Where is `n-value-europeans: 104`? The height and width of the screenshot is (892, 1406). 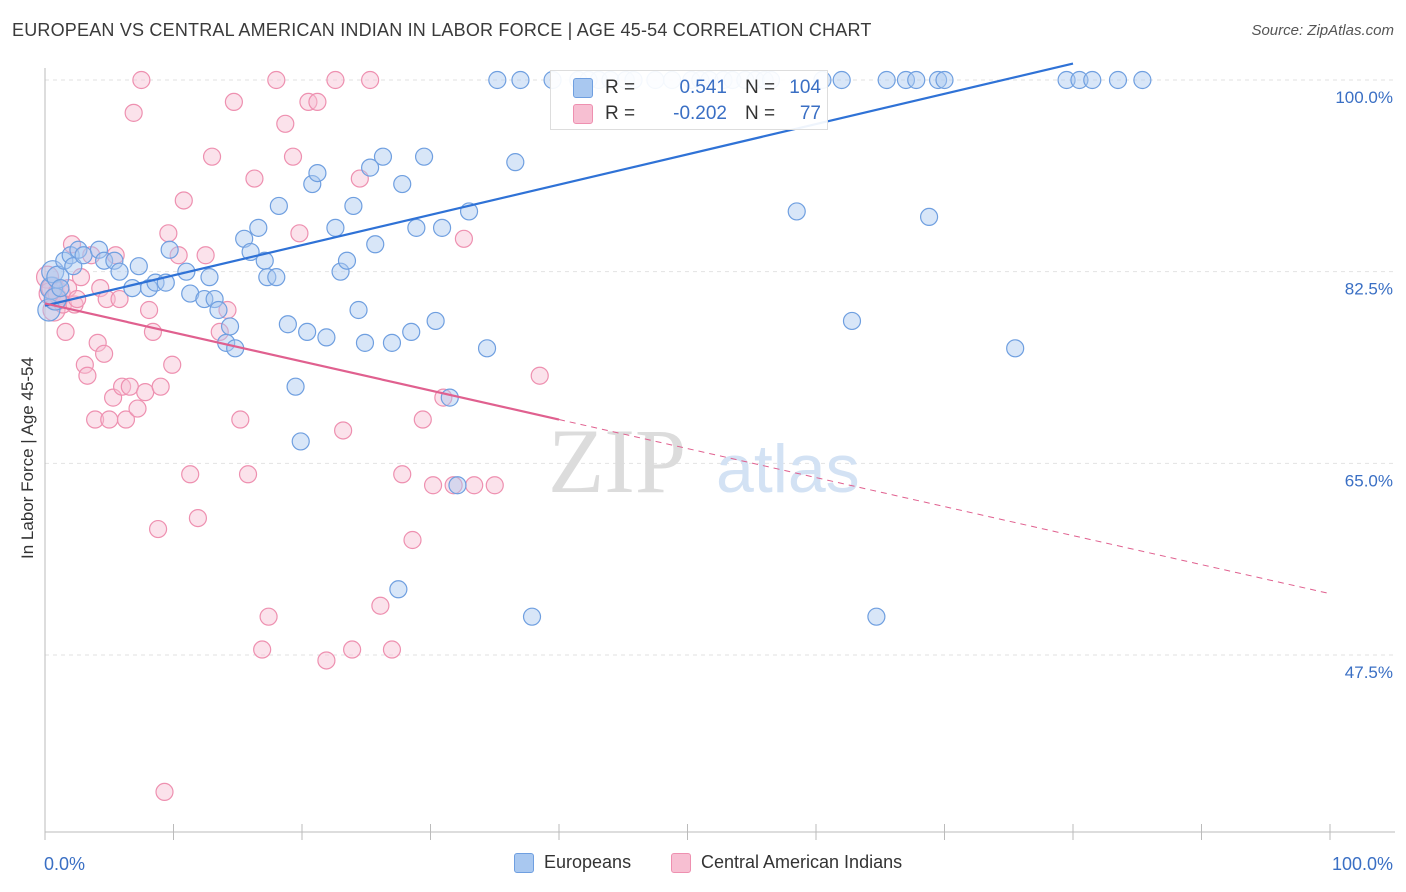 n-value-europeans: 104 is located at coordinates (805, 87).